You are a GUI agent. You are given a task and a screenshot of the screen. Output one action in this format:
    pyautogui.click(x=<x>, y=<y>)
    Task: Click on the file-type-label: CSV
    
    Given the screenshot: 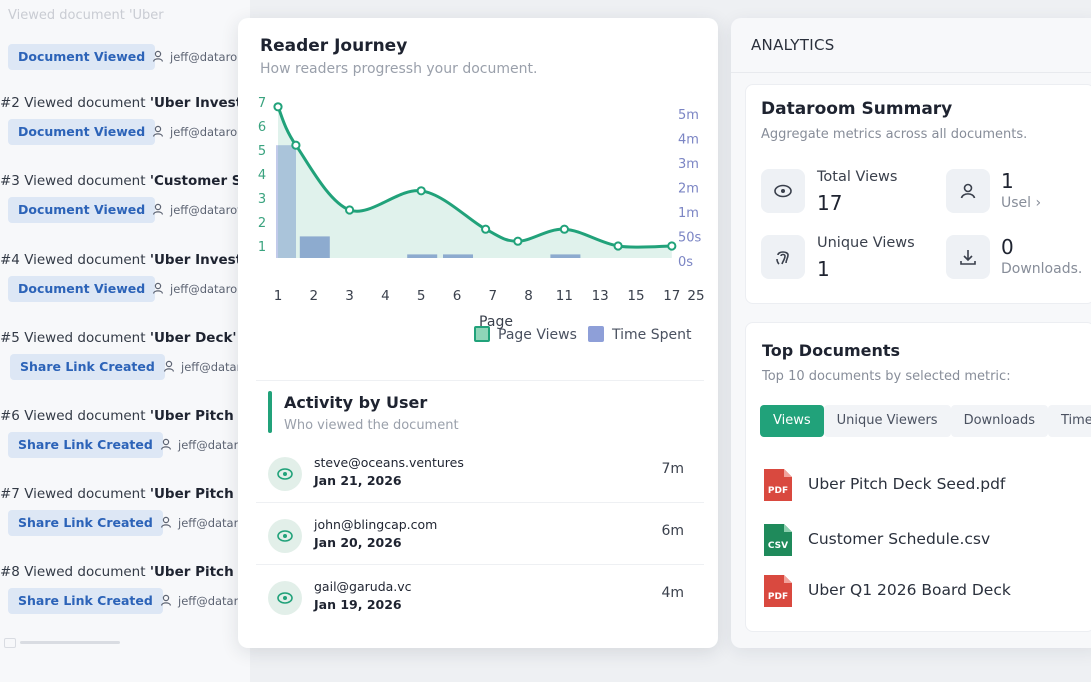 What is the action you would take?
    pyautogui.click(x=778, y=546)
    